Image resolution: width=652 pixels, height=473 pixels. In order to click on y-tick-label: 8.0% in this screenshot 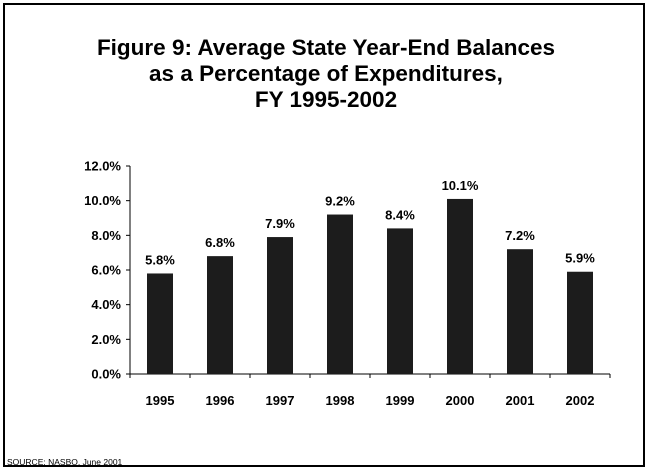, I will do `click(106, 235)`.